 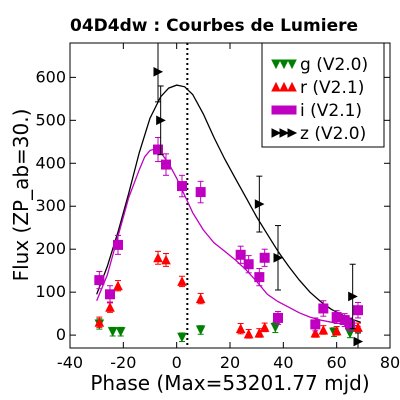 I want to click on x-tick-label: 0, so click(x=177, y=362).